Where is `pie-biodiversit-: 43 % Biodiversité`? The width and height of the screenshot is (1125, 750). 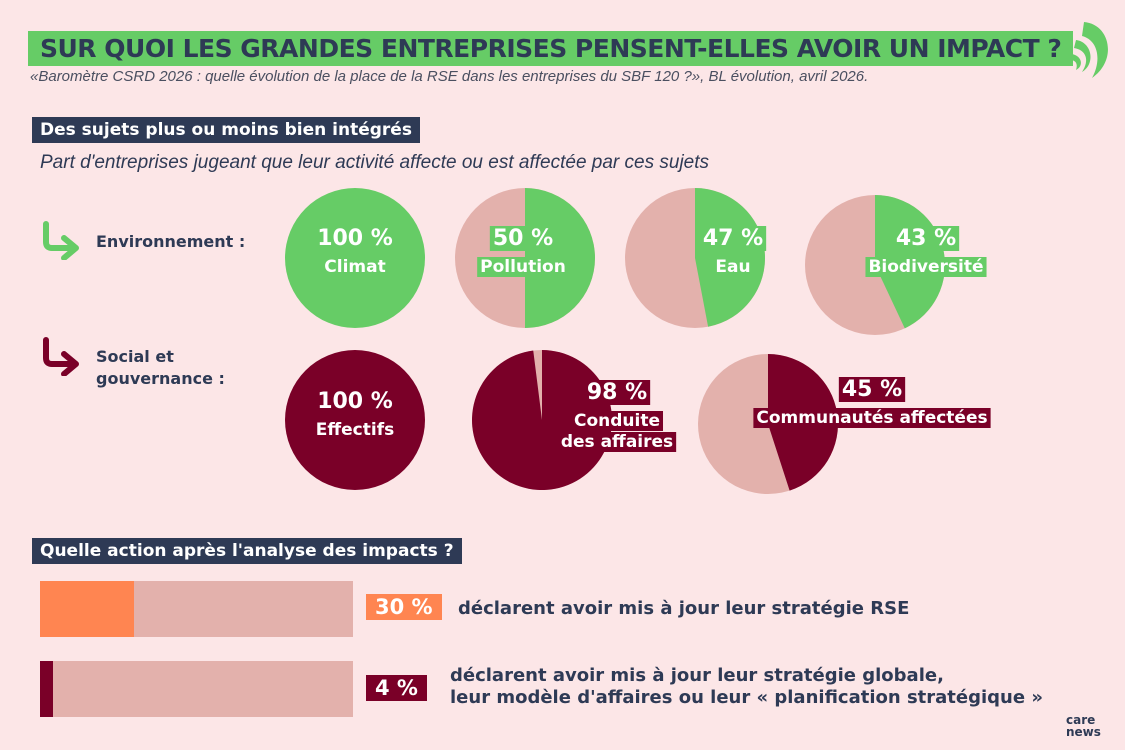 pie-biodiversit-: 43 % Biodiversité is located at coordinates (896, 265).